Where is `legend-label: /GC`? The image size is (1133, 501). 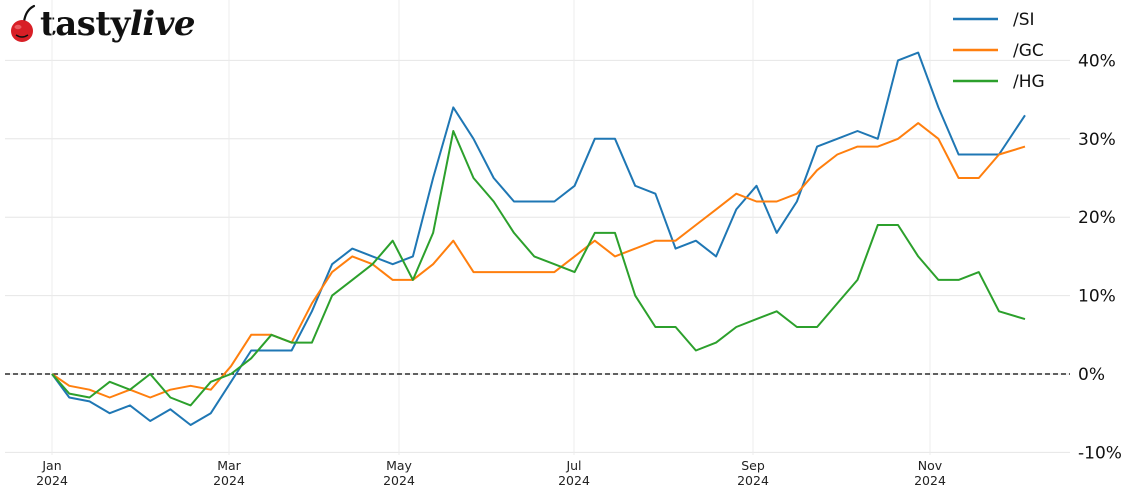
legend-label: /GC is located at coordinates (1028, 51).